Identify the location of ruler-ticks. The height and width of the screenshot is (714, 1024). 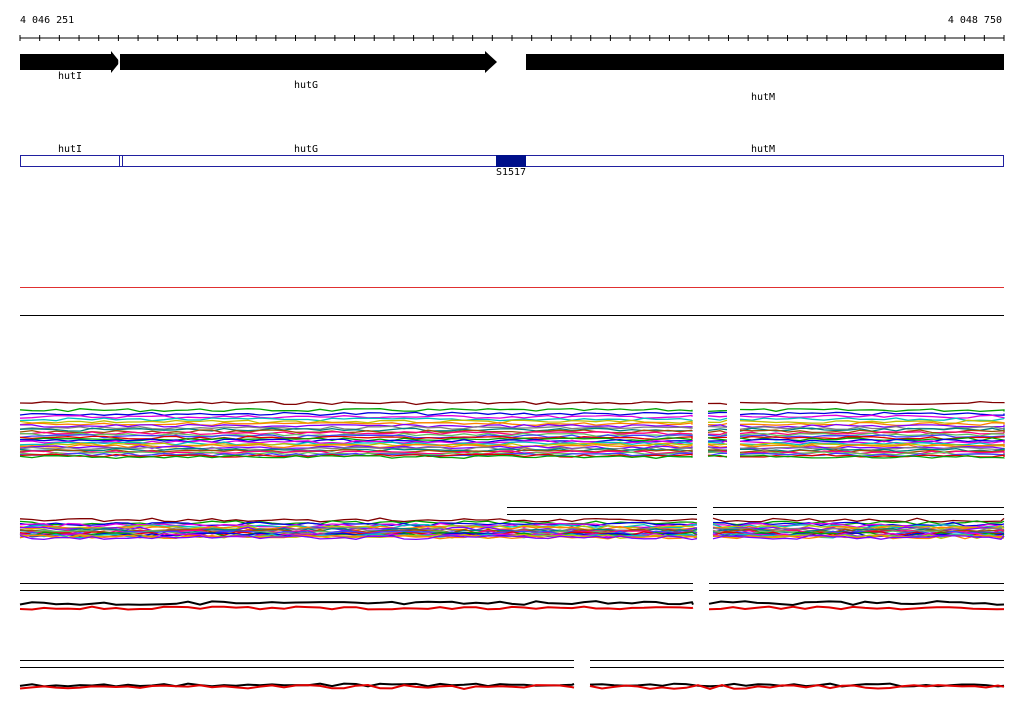
(512, 38).